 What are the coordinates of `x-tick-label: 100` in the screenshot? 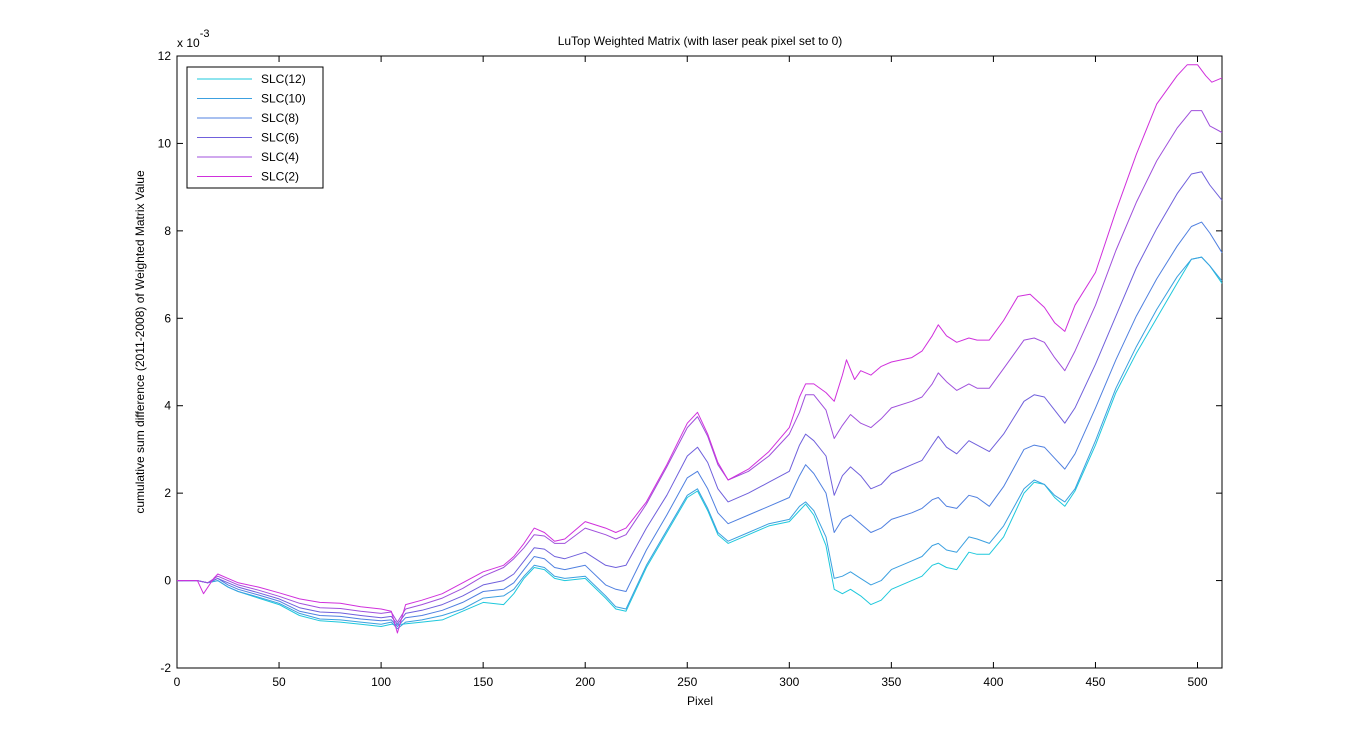 It's located at (381, 682).